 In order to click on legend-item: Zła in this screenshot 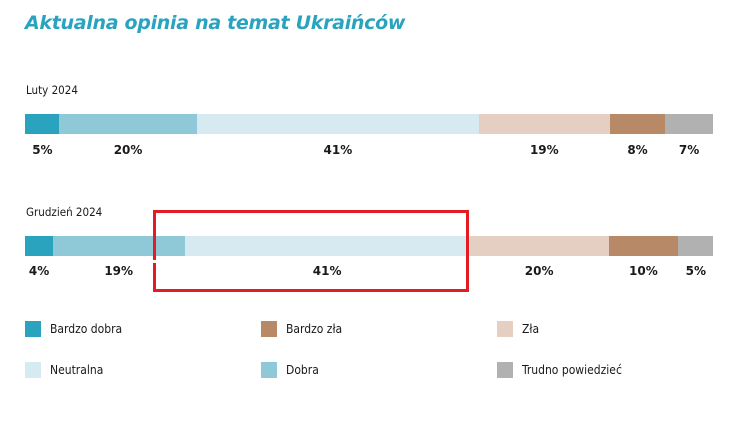, I will do `click(518, 329)`.